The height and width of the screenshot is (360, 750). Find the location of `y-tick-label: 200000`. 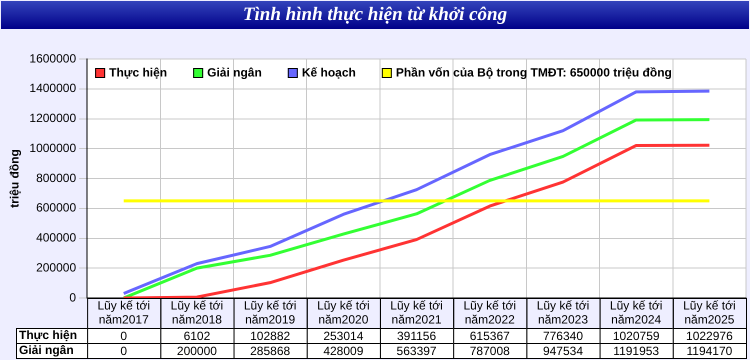

y-tick-label: 200000 is located at coordinates (56, 267).